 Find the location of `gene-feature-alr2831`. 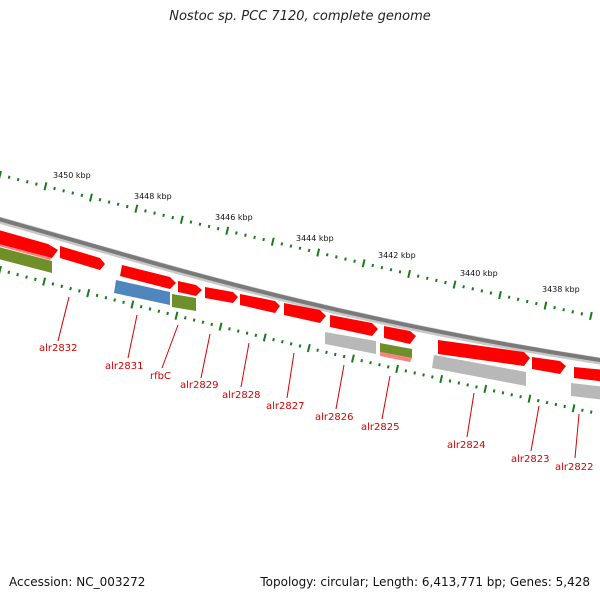

gene-feature-alr2831 is located at coordinates (82, 258).